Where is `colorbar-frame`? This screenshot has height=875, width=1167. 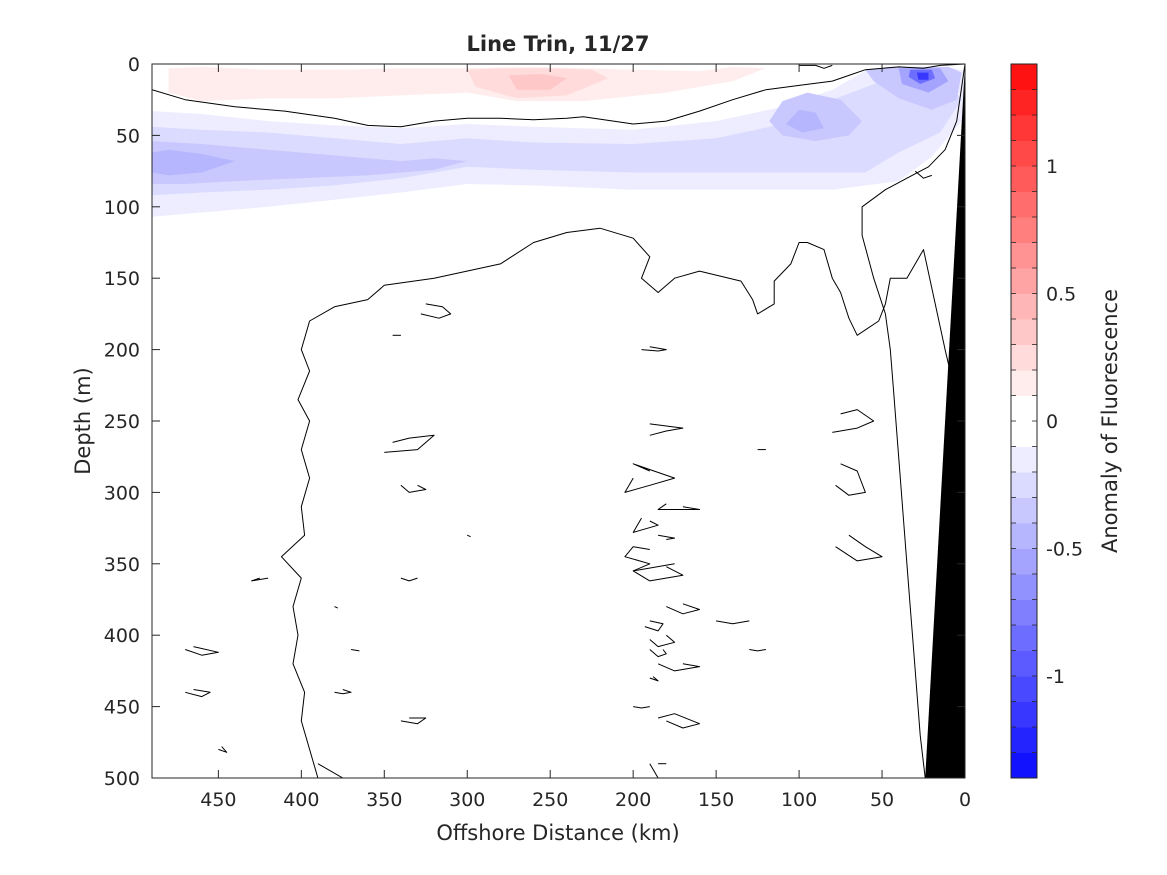 colorbar-frame is located at coordinates (1024, 421).